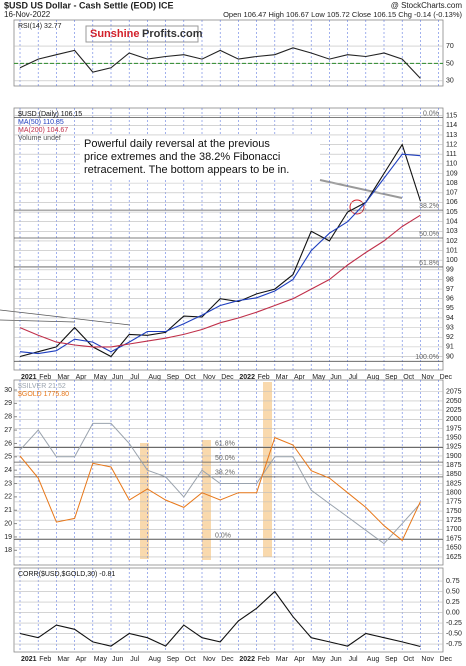 This screenshot has width=466, height=666. What do you see at coordinates (454, 557) in the screenshot?
I see `y-tick-label: 1625` at bounding box center [454, 557].